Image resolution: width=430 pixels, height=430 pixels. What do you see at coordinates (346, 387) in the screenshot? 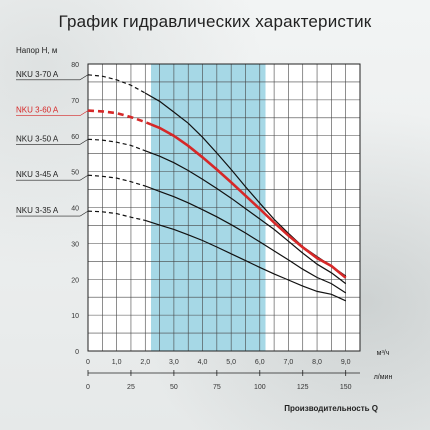
I see `x2-tick-label: 150` at bounding box center [346, 387].